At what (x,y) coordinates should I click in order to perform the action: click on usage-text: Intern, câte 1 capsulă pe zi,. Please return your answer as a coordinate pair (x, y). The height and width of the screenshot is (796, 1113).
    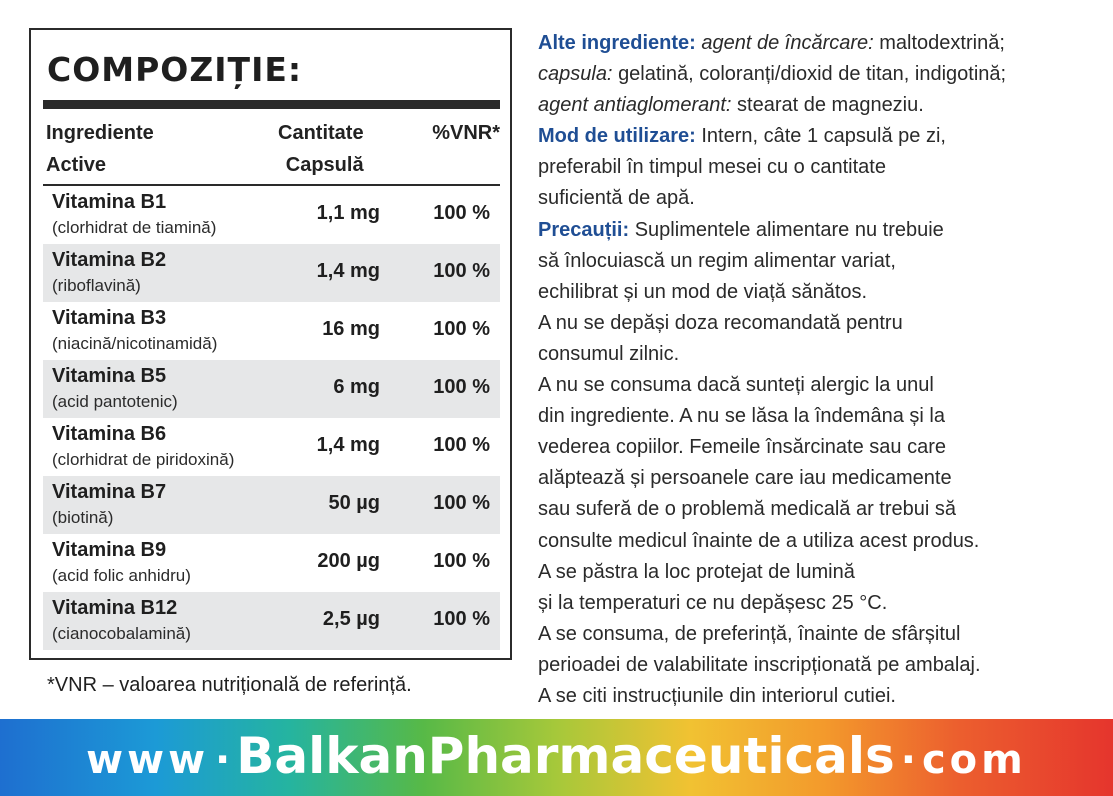
    Looking at the image, I should click on (823, 136).